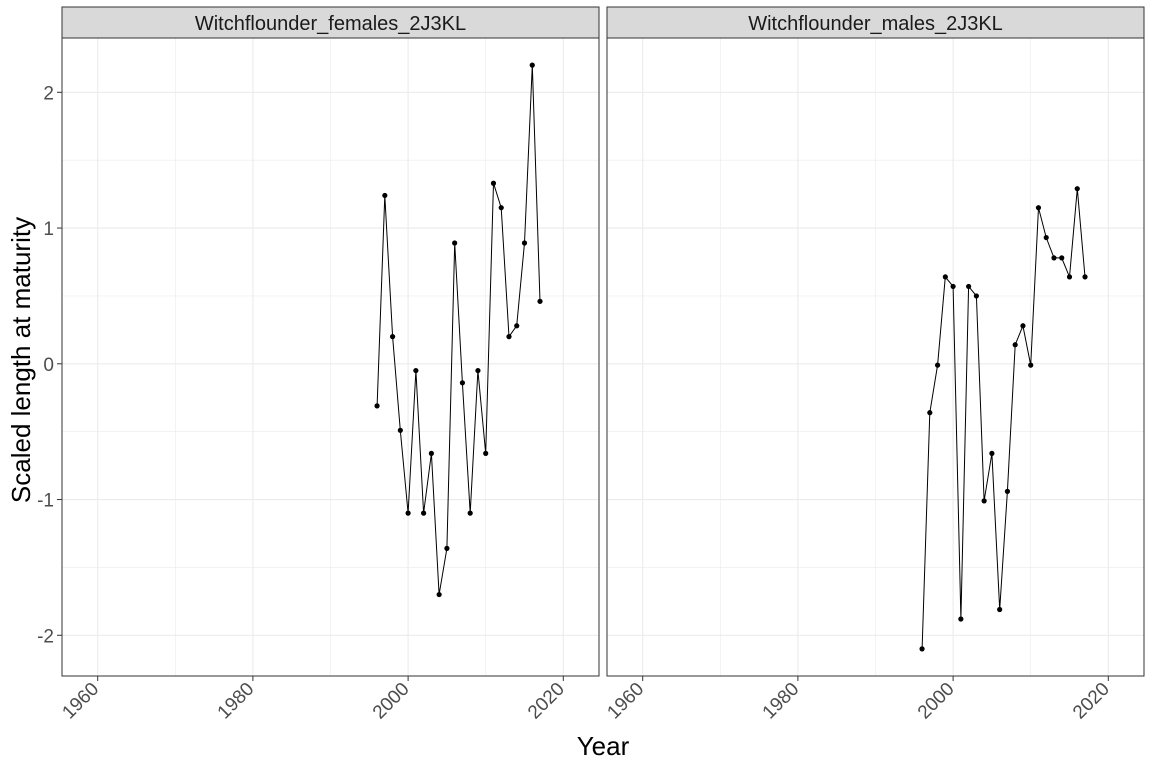 This screenshot has width=1152, height=768. What do you see at coordinates (48, 365) in the screenshot?
I see `y-tick-label: 0` at bounding box center [48, 365].